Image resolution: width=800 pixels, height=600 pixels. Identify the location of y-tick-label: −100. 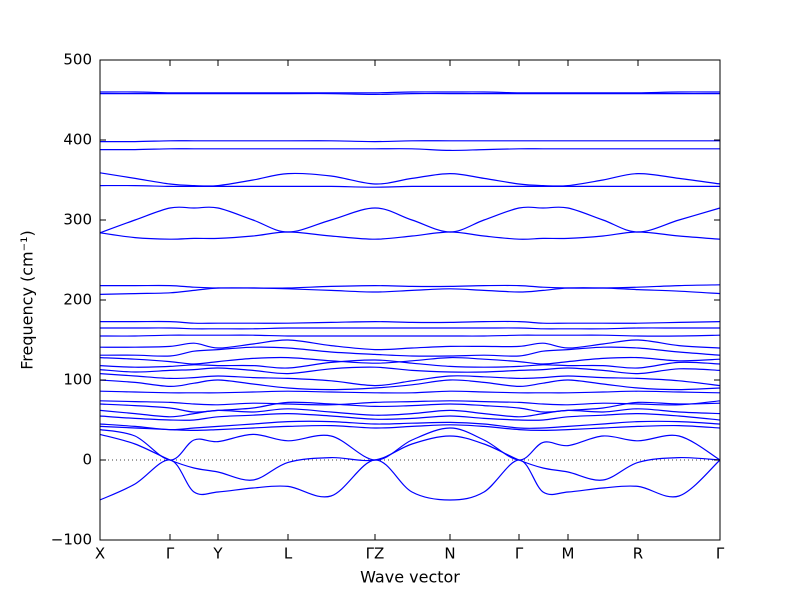
(71, 540).